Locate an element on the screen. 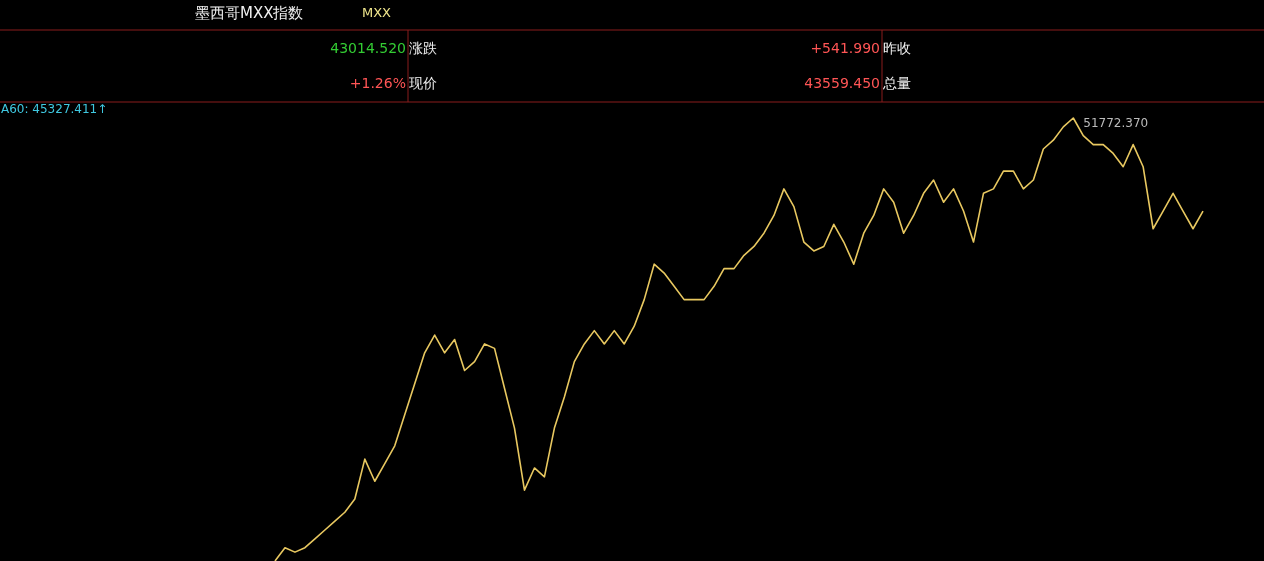  text: +1.26% is located at coordinates (377, 83).